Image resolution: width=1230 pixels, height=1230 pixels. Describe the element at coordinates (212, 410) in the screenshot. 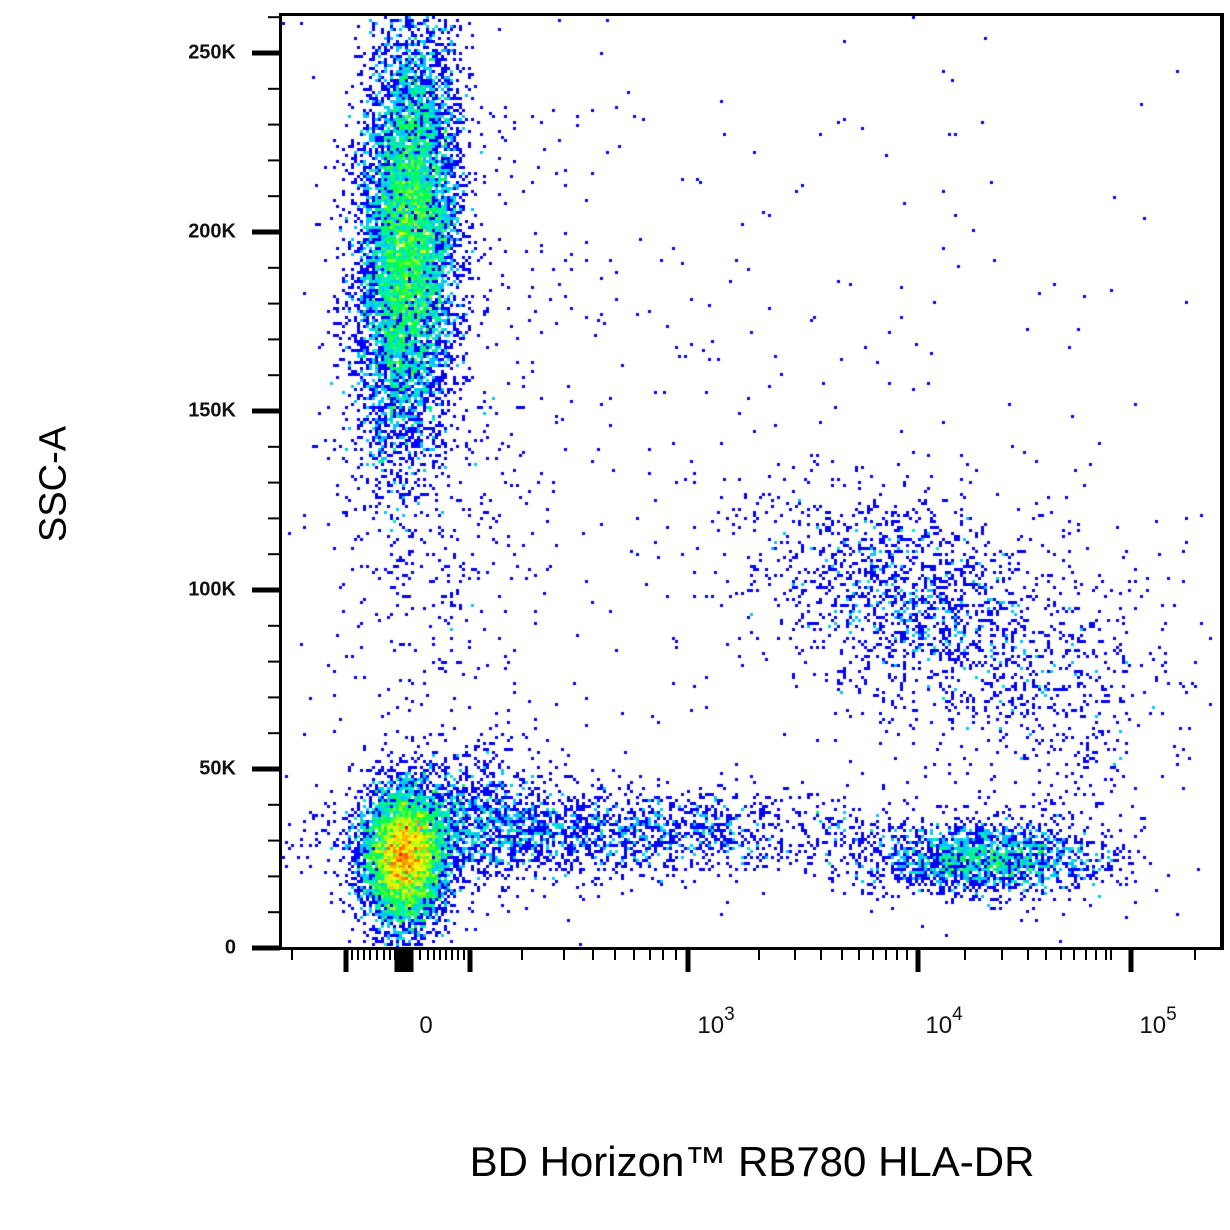

I see `y-tick-label: 150K` at that location.